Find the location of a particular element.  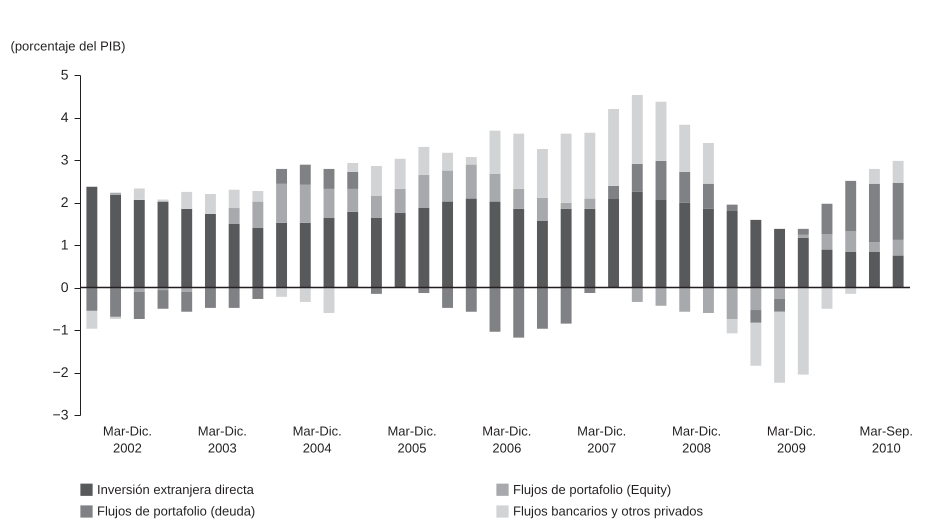

x-tick-label: Mar-Dic. 2005 is located at coordinates (412, 440).